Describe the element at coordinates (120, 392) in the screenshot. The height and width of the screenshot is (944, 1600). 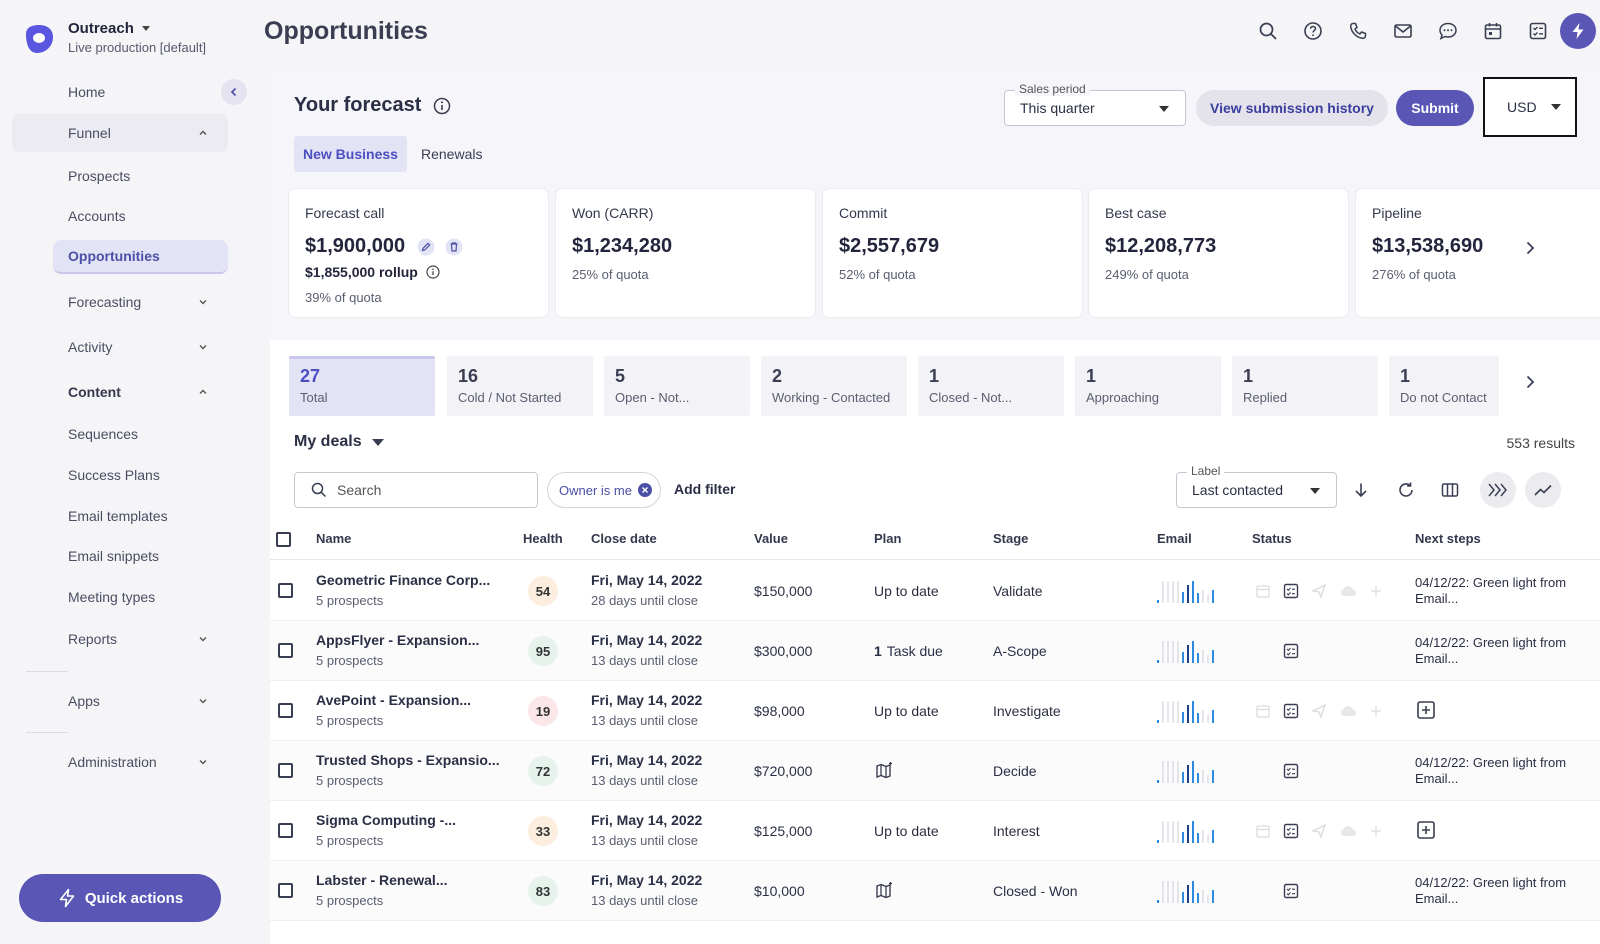
I see `sidebar-item-content: Content` at that location.